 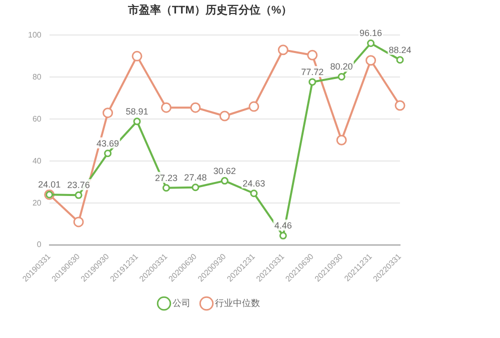 What do you see at coordinates (254, 183) in the screenshot?
I see `data-label: 24.63` at bounding box center [254, 183].